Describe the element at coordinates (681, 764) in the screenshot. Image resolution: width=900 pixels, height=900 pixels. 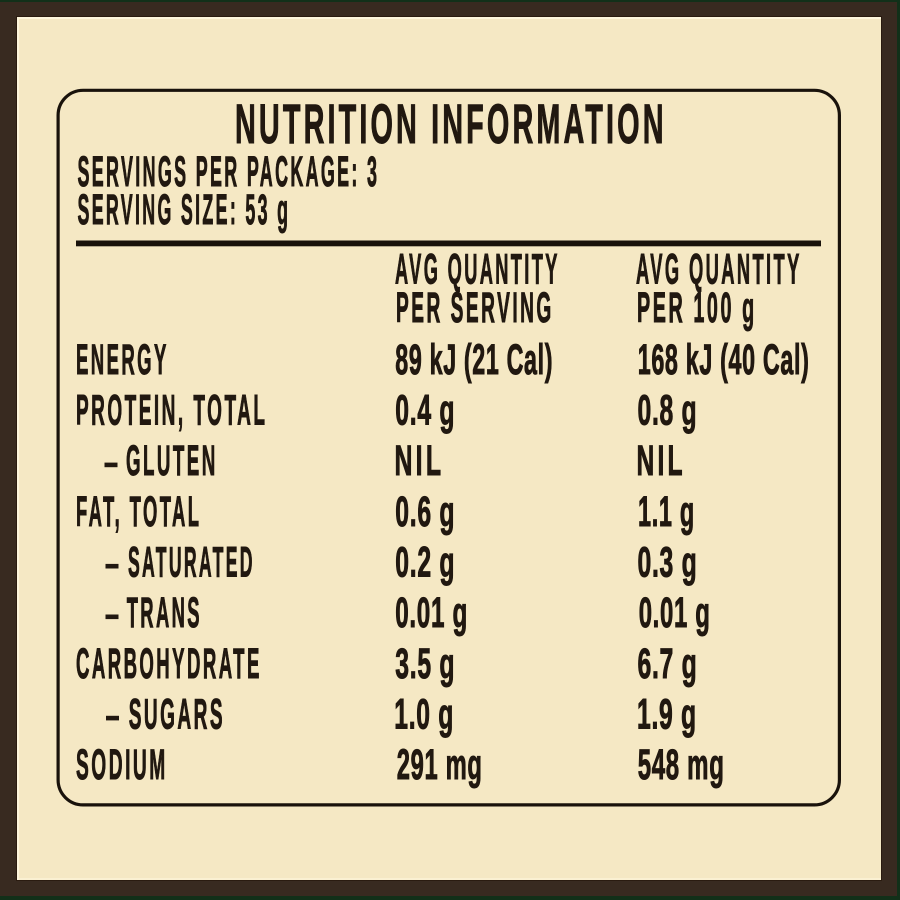
I see `svg-text: 548 mg` at that location.